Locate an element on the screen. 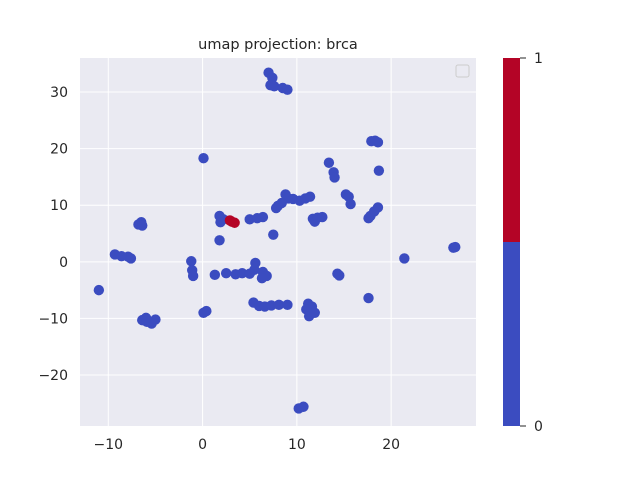 The image size is (640, 480). chart-title: umap projection: brca is located at coordinates (278, 45).